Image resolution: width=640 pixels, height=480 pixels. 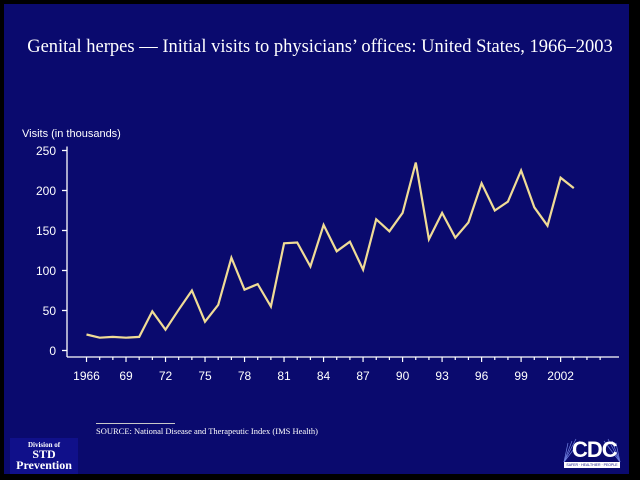 I want to click on x-tick-label: 2002, so click(x=560, y=376).